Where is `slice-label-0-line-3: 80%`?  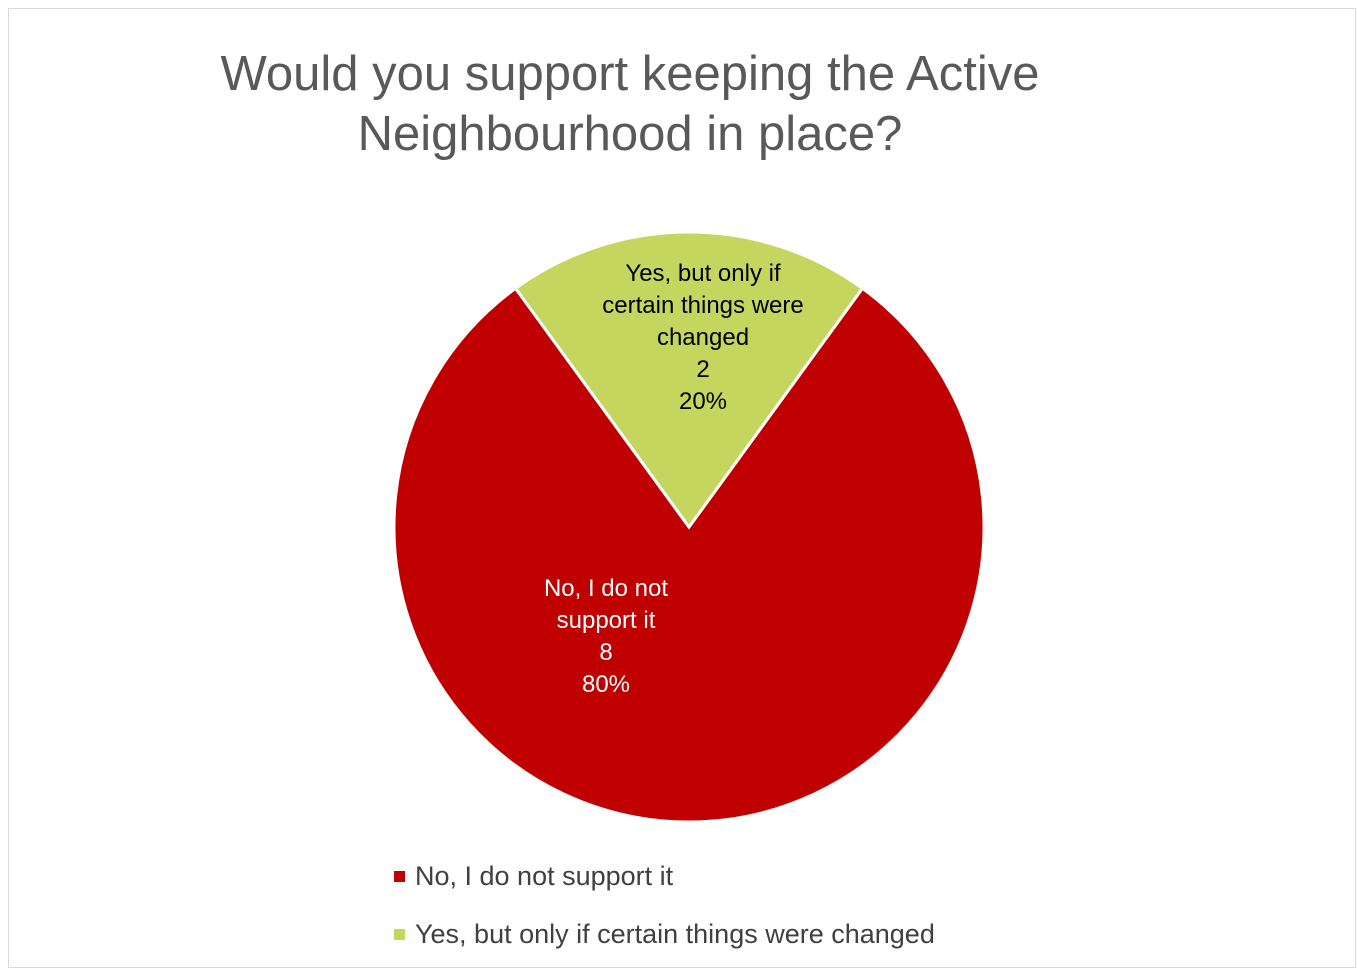
slice-label-0-line-3: 80% is located at coordinates (606, 684).